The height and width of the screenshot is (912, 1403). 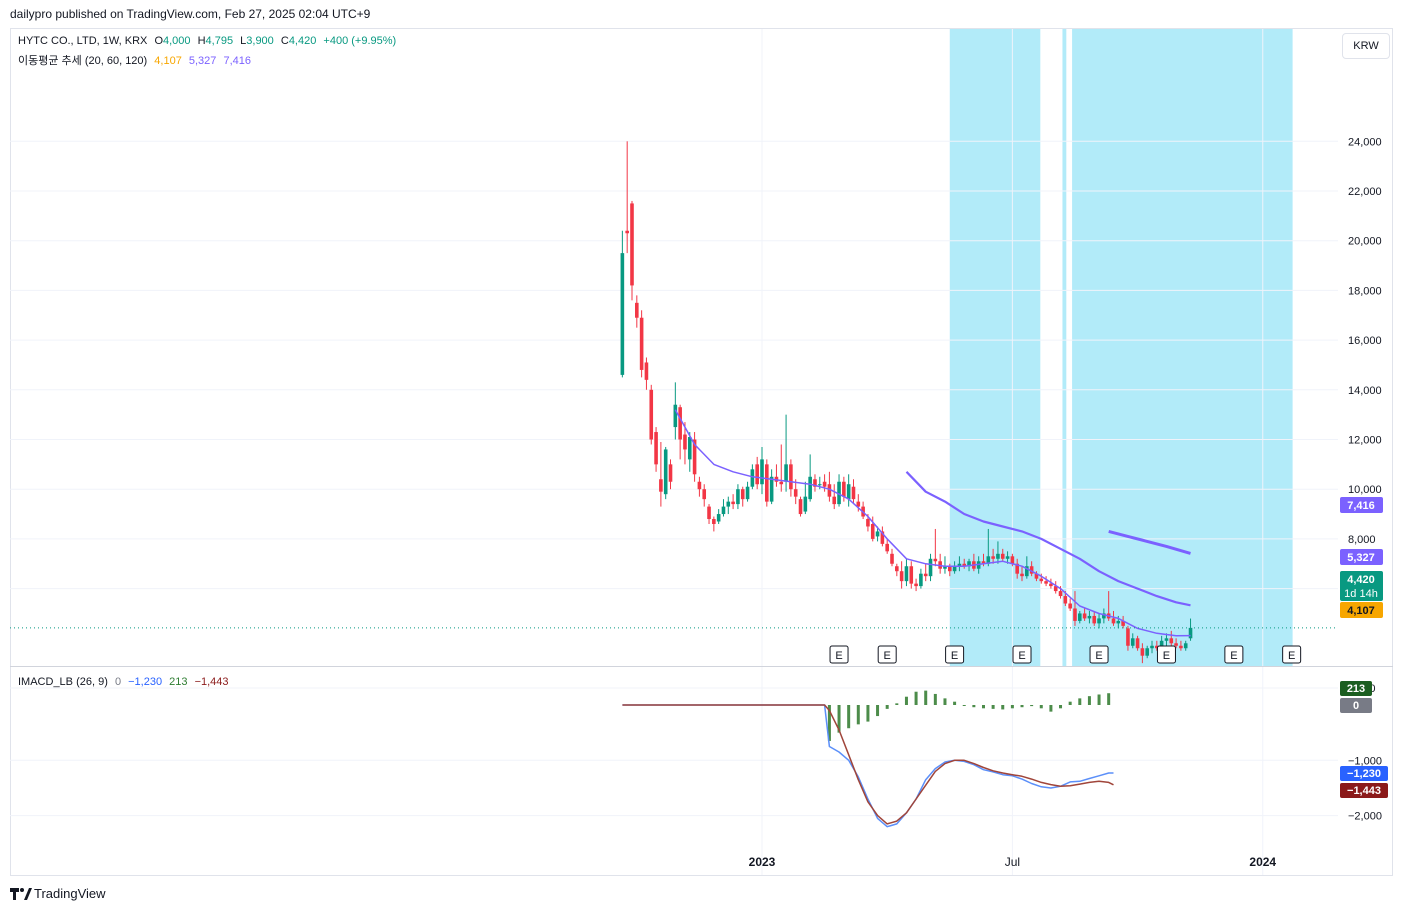 I want to click on hist-value-label-bg, so click(x=1356, y=688).